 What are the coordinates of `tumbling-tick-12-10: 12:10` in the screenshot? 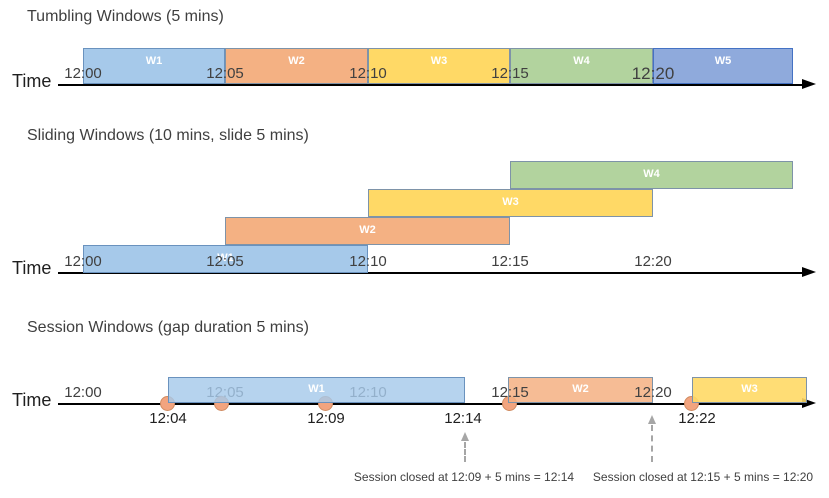 It's located at (368, 73).